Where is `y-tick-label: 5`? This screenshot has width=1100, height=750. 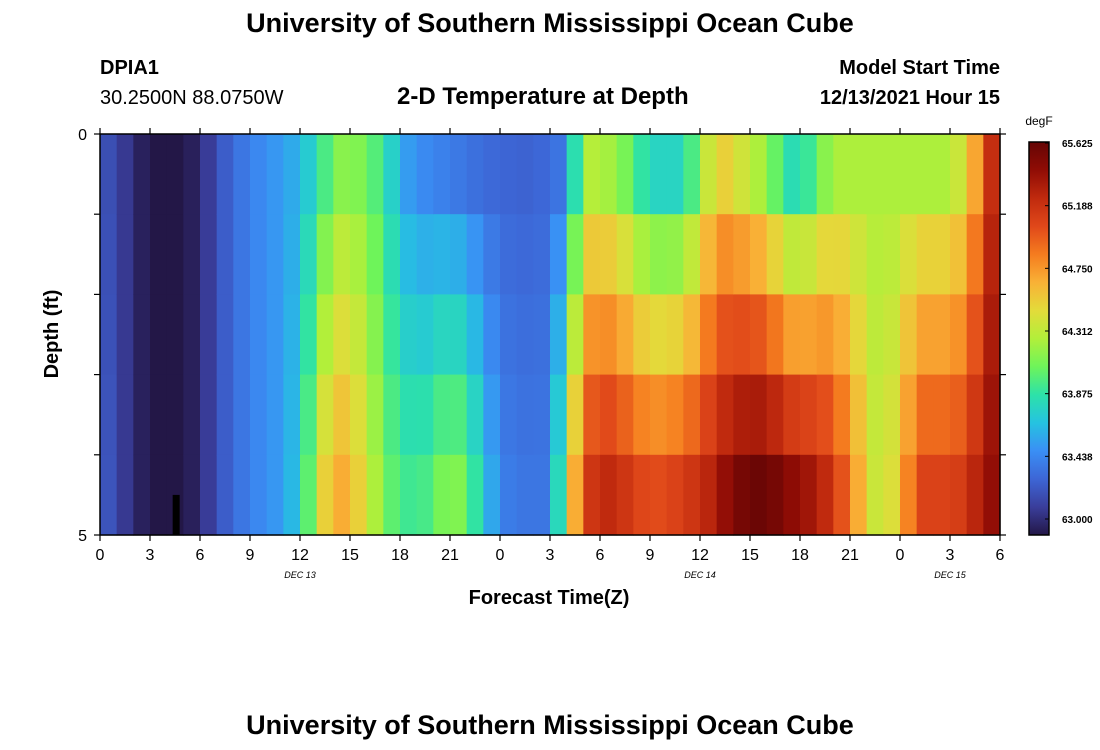 y-tick-label: 5 is located at coordinates (82, 536).